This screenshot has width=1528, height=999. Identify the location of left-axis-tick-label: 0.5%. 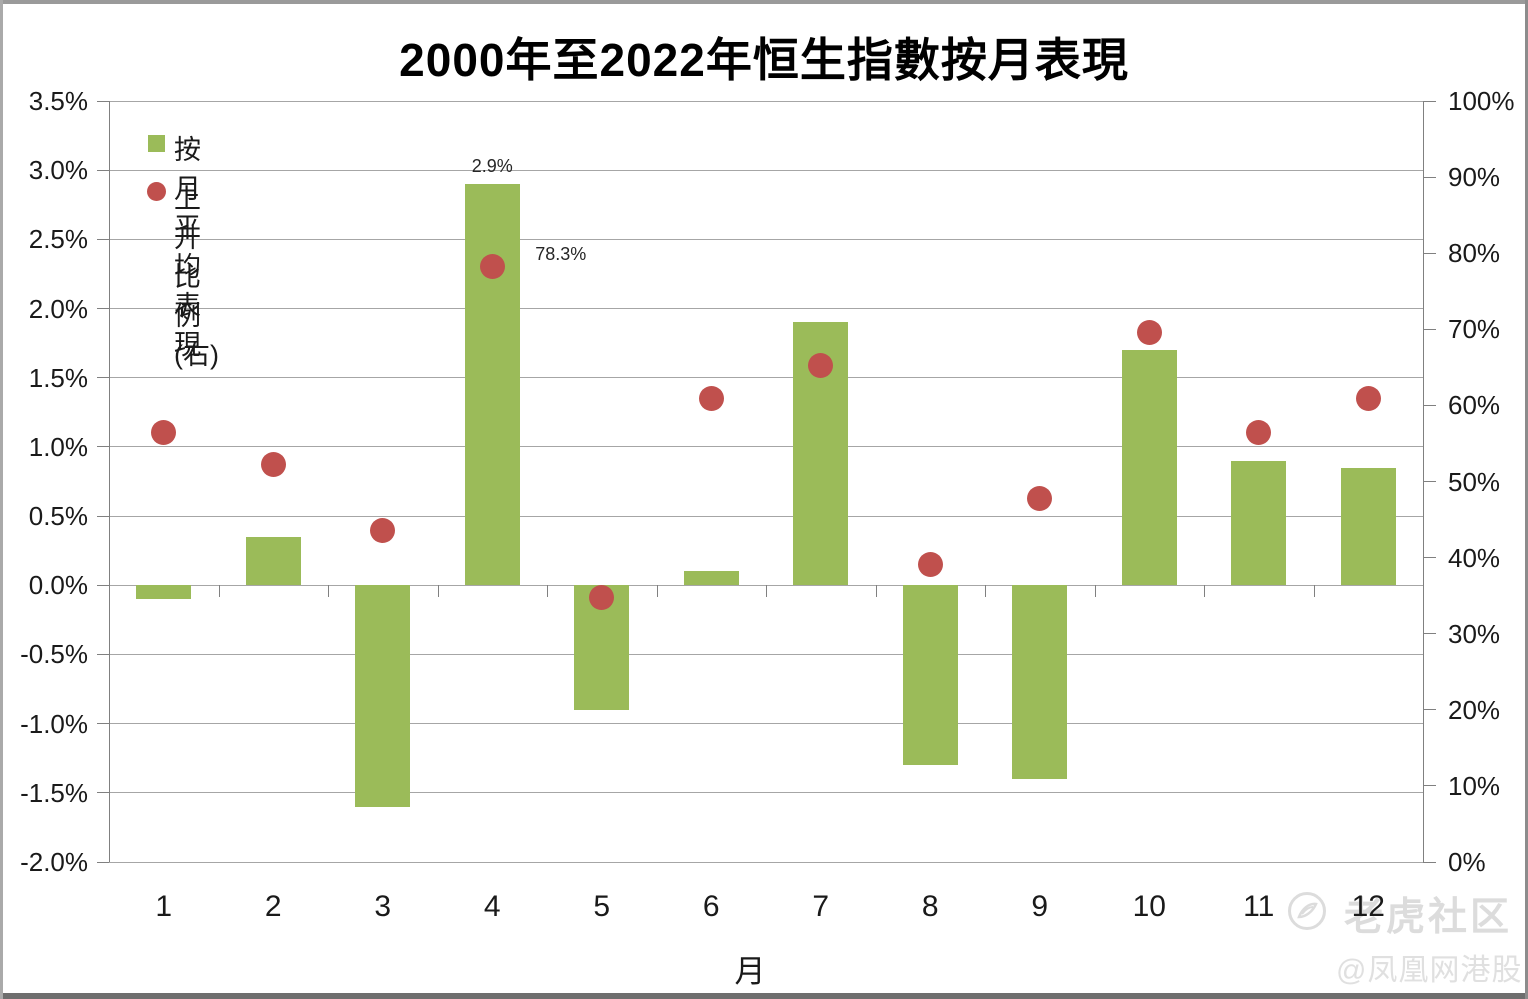
(58, 516).